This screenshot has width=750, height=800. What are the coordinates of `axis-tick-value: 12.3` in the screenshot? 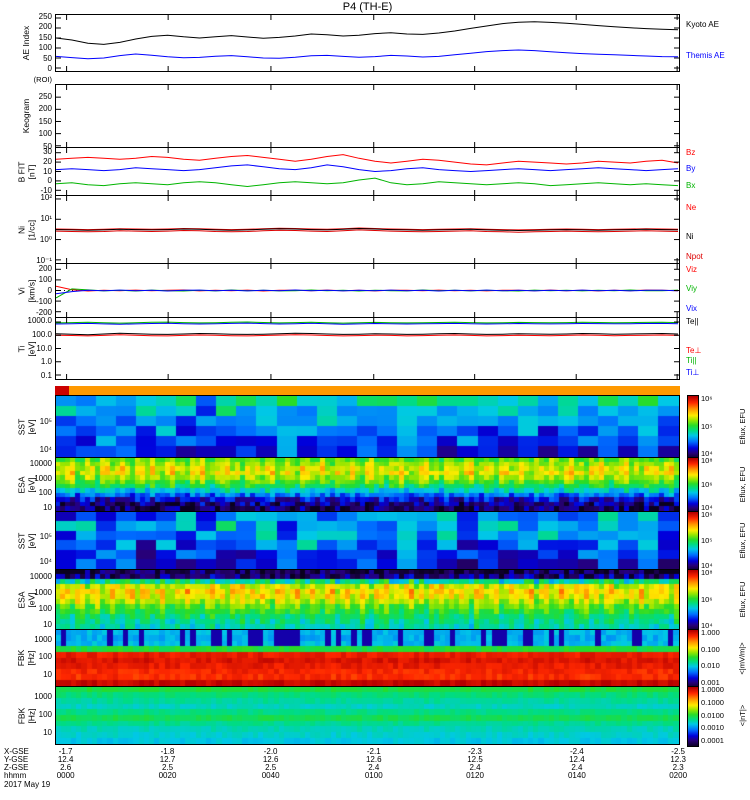 It's located at (678, 759).